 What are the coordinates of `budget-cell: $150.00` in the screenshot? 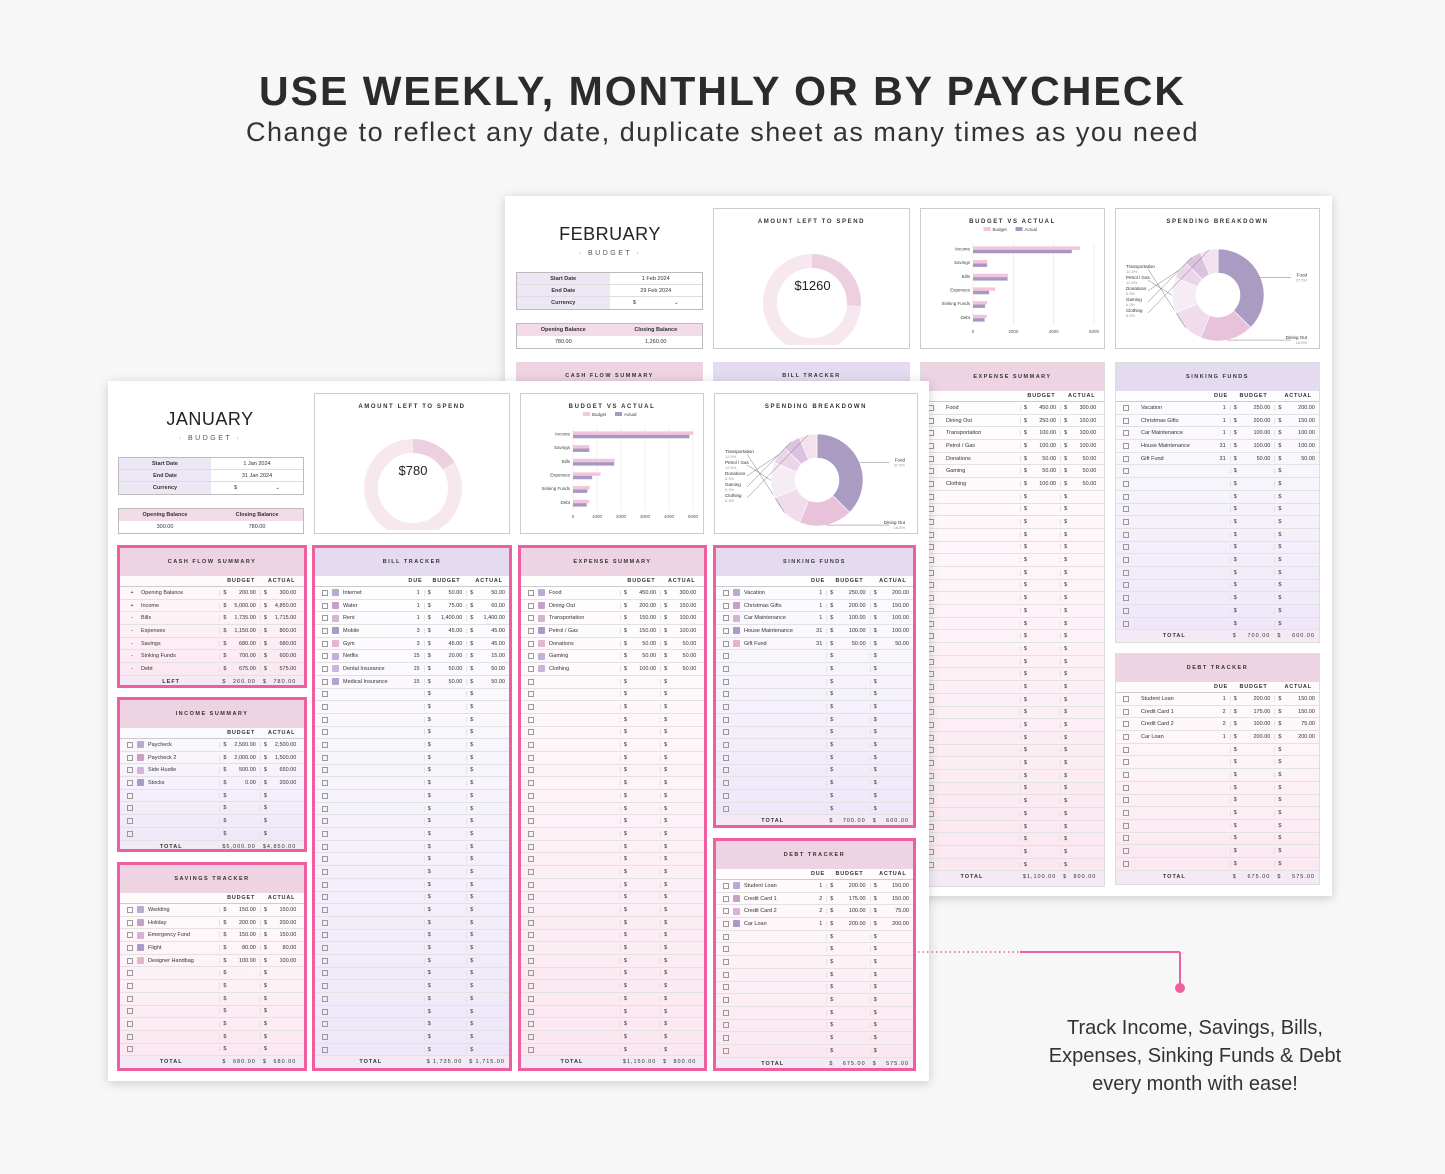 It's located at (639, 630).